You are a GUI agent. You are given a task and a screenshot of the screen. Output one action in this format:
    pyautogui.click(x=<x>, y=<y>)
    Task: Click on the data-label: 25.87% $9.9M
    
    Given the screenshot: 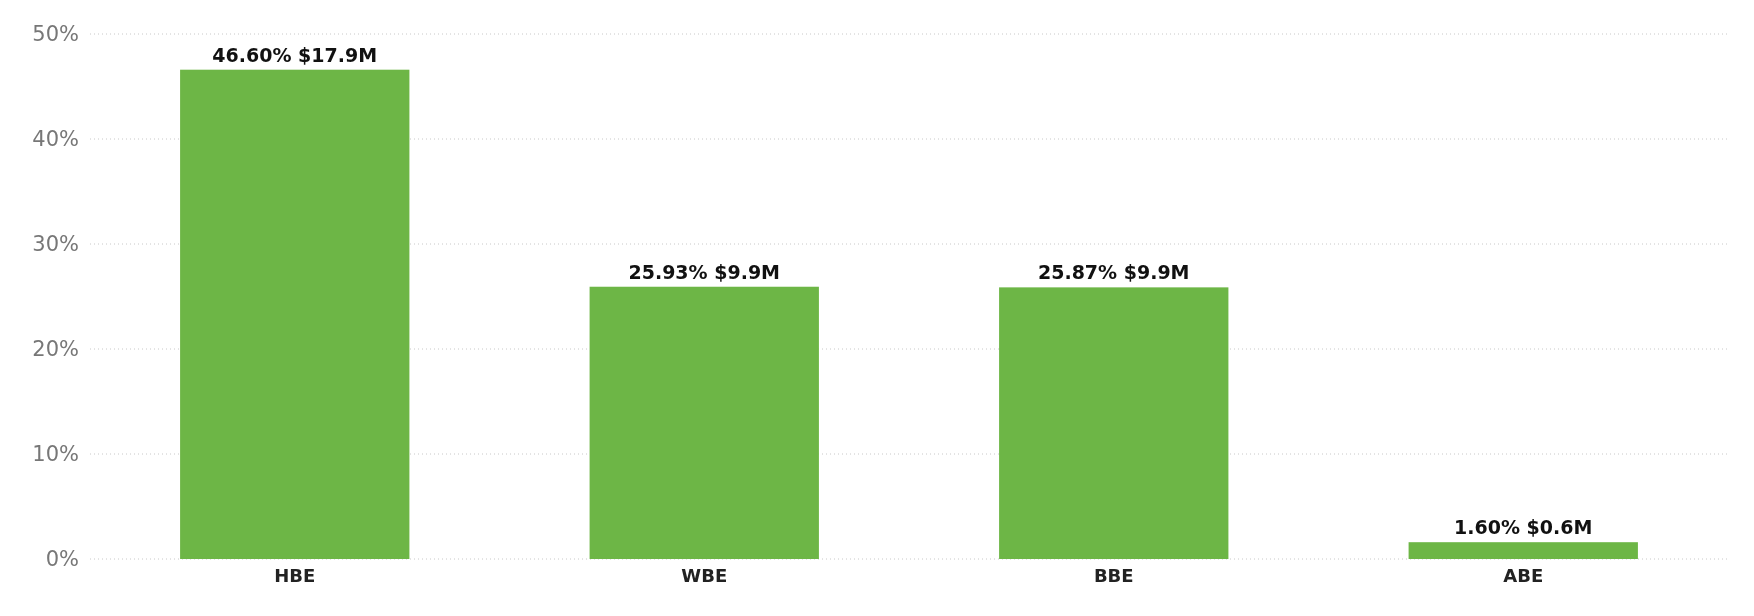 What is the action you would take?
    pyautogui.click(x=1113, y=272)
    